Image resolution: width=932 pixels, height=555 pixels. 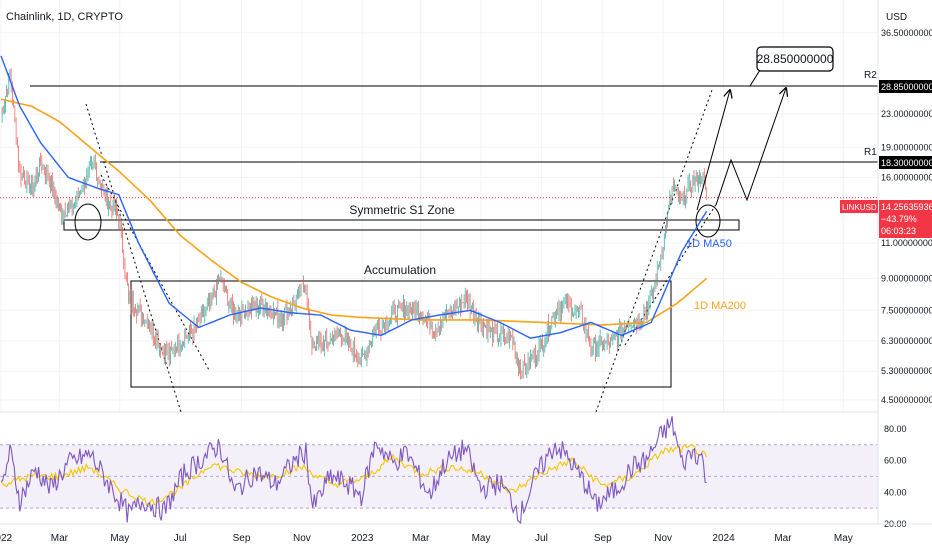 I want to click on price-tick-label: 19.000000000, so click(x=906, y=147).